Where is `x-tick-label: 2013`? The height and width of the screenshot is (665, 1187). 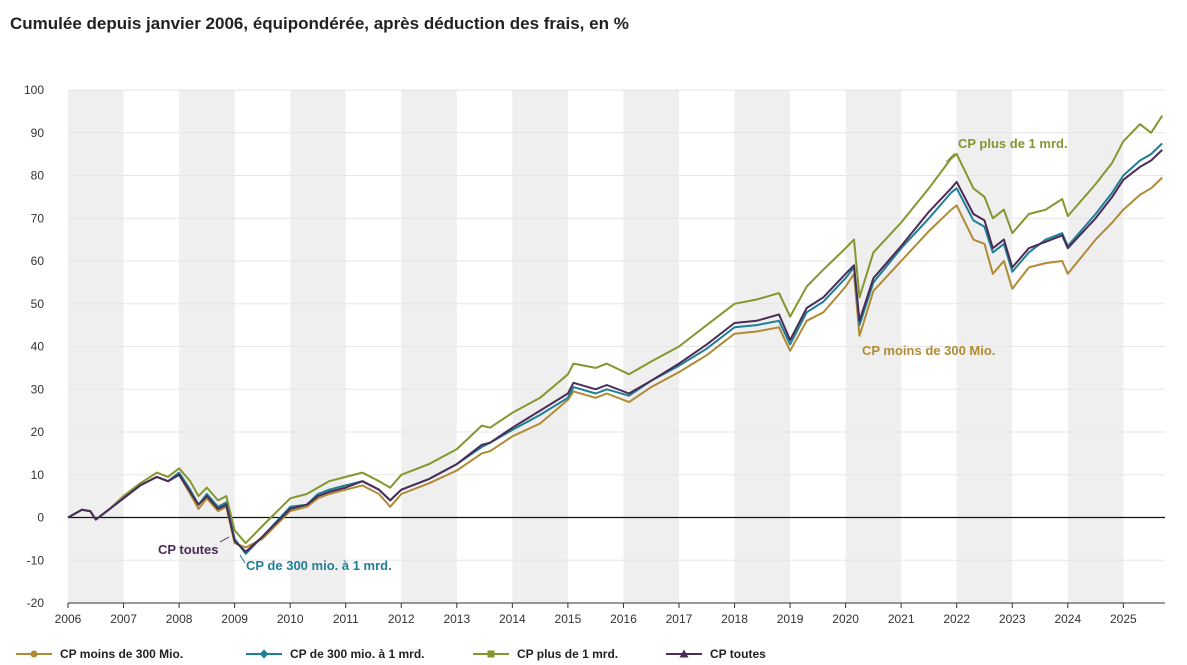 x-tick-label: 2013 is located at coordinates (456, 619).